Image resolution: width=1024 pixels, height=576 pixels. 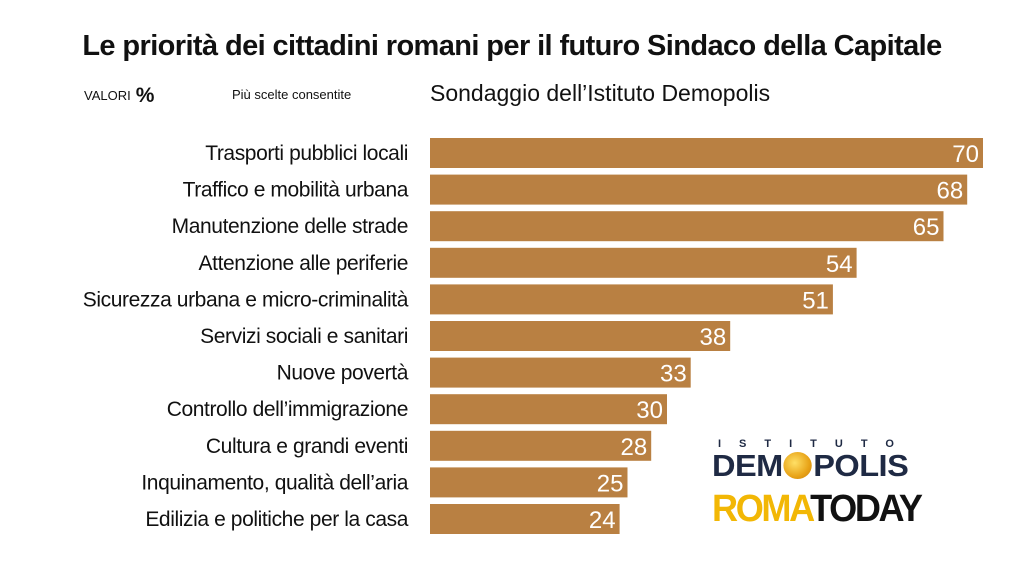 What do you see at coordinates (107, 95) in the screenshot?
I see `values-label: VALORI` at bounding box center [107, 95].